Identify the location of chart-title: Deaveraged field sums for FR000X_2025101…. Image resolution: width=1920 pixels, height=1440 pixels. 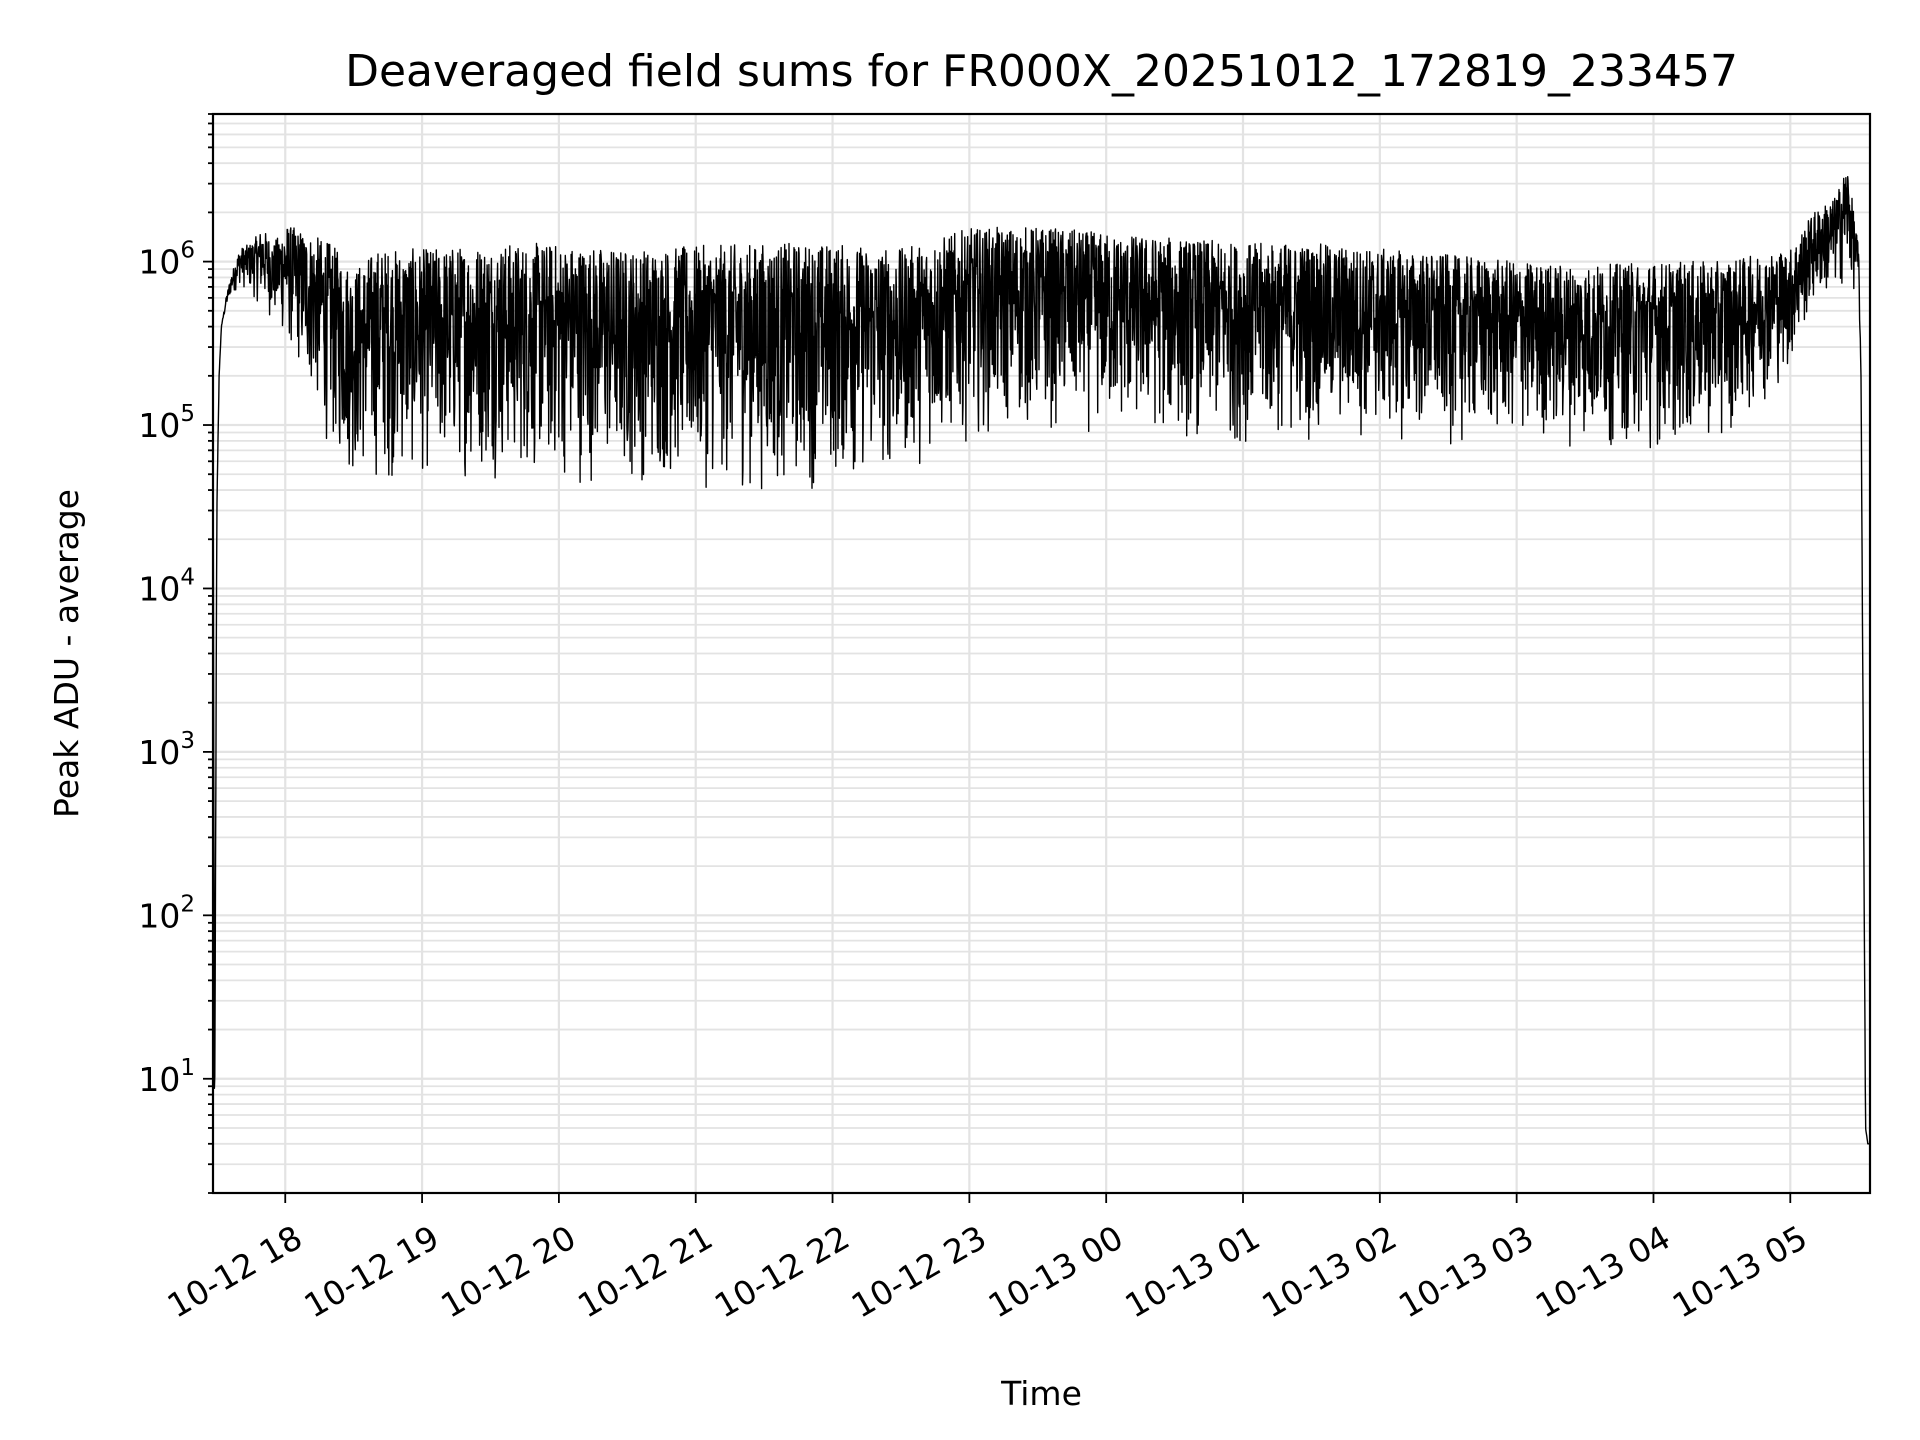
(1041, 71).